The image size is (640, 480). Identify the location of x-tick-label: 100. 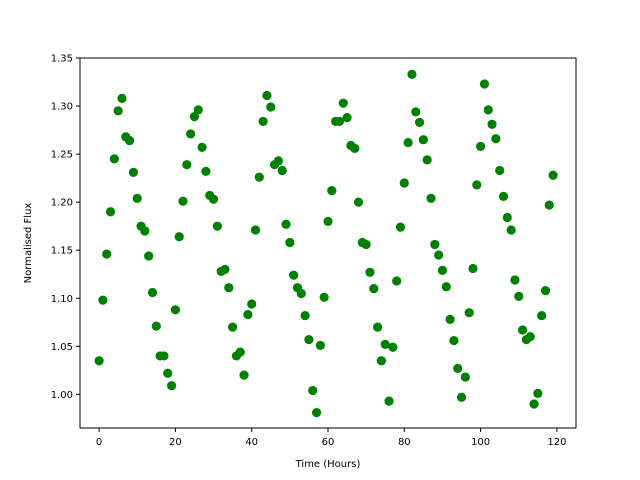
(480, 442).